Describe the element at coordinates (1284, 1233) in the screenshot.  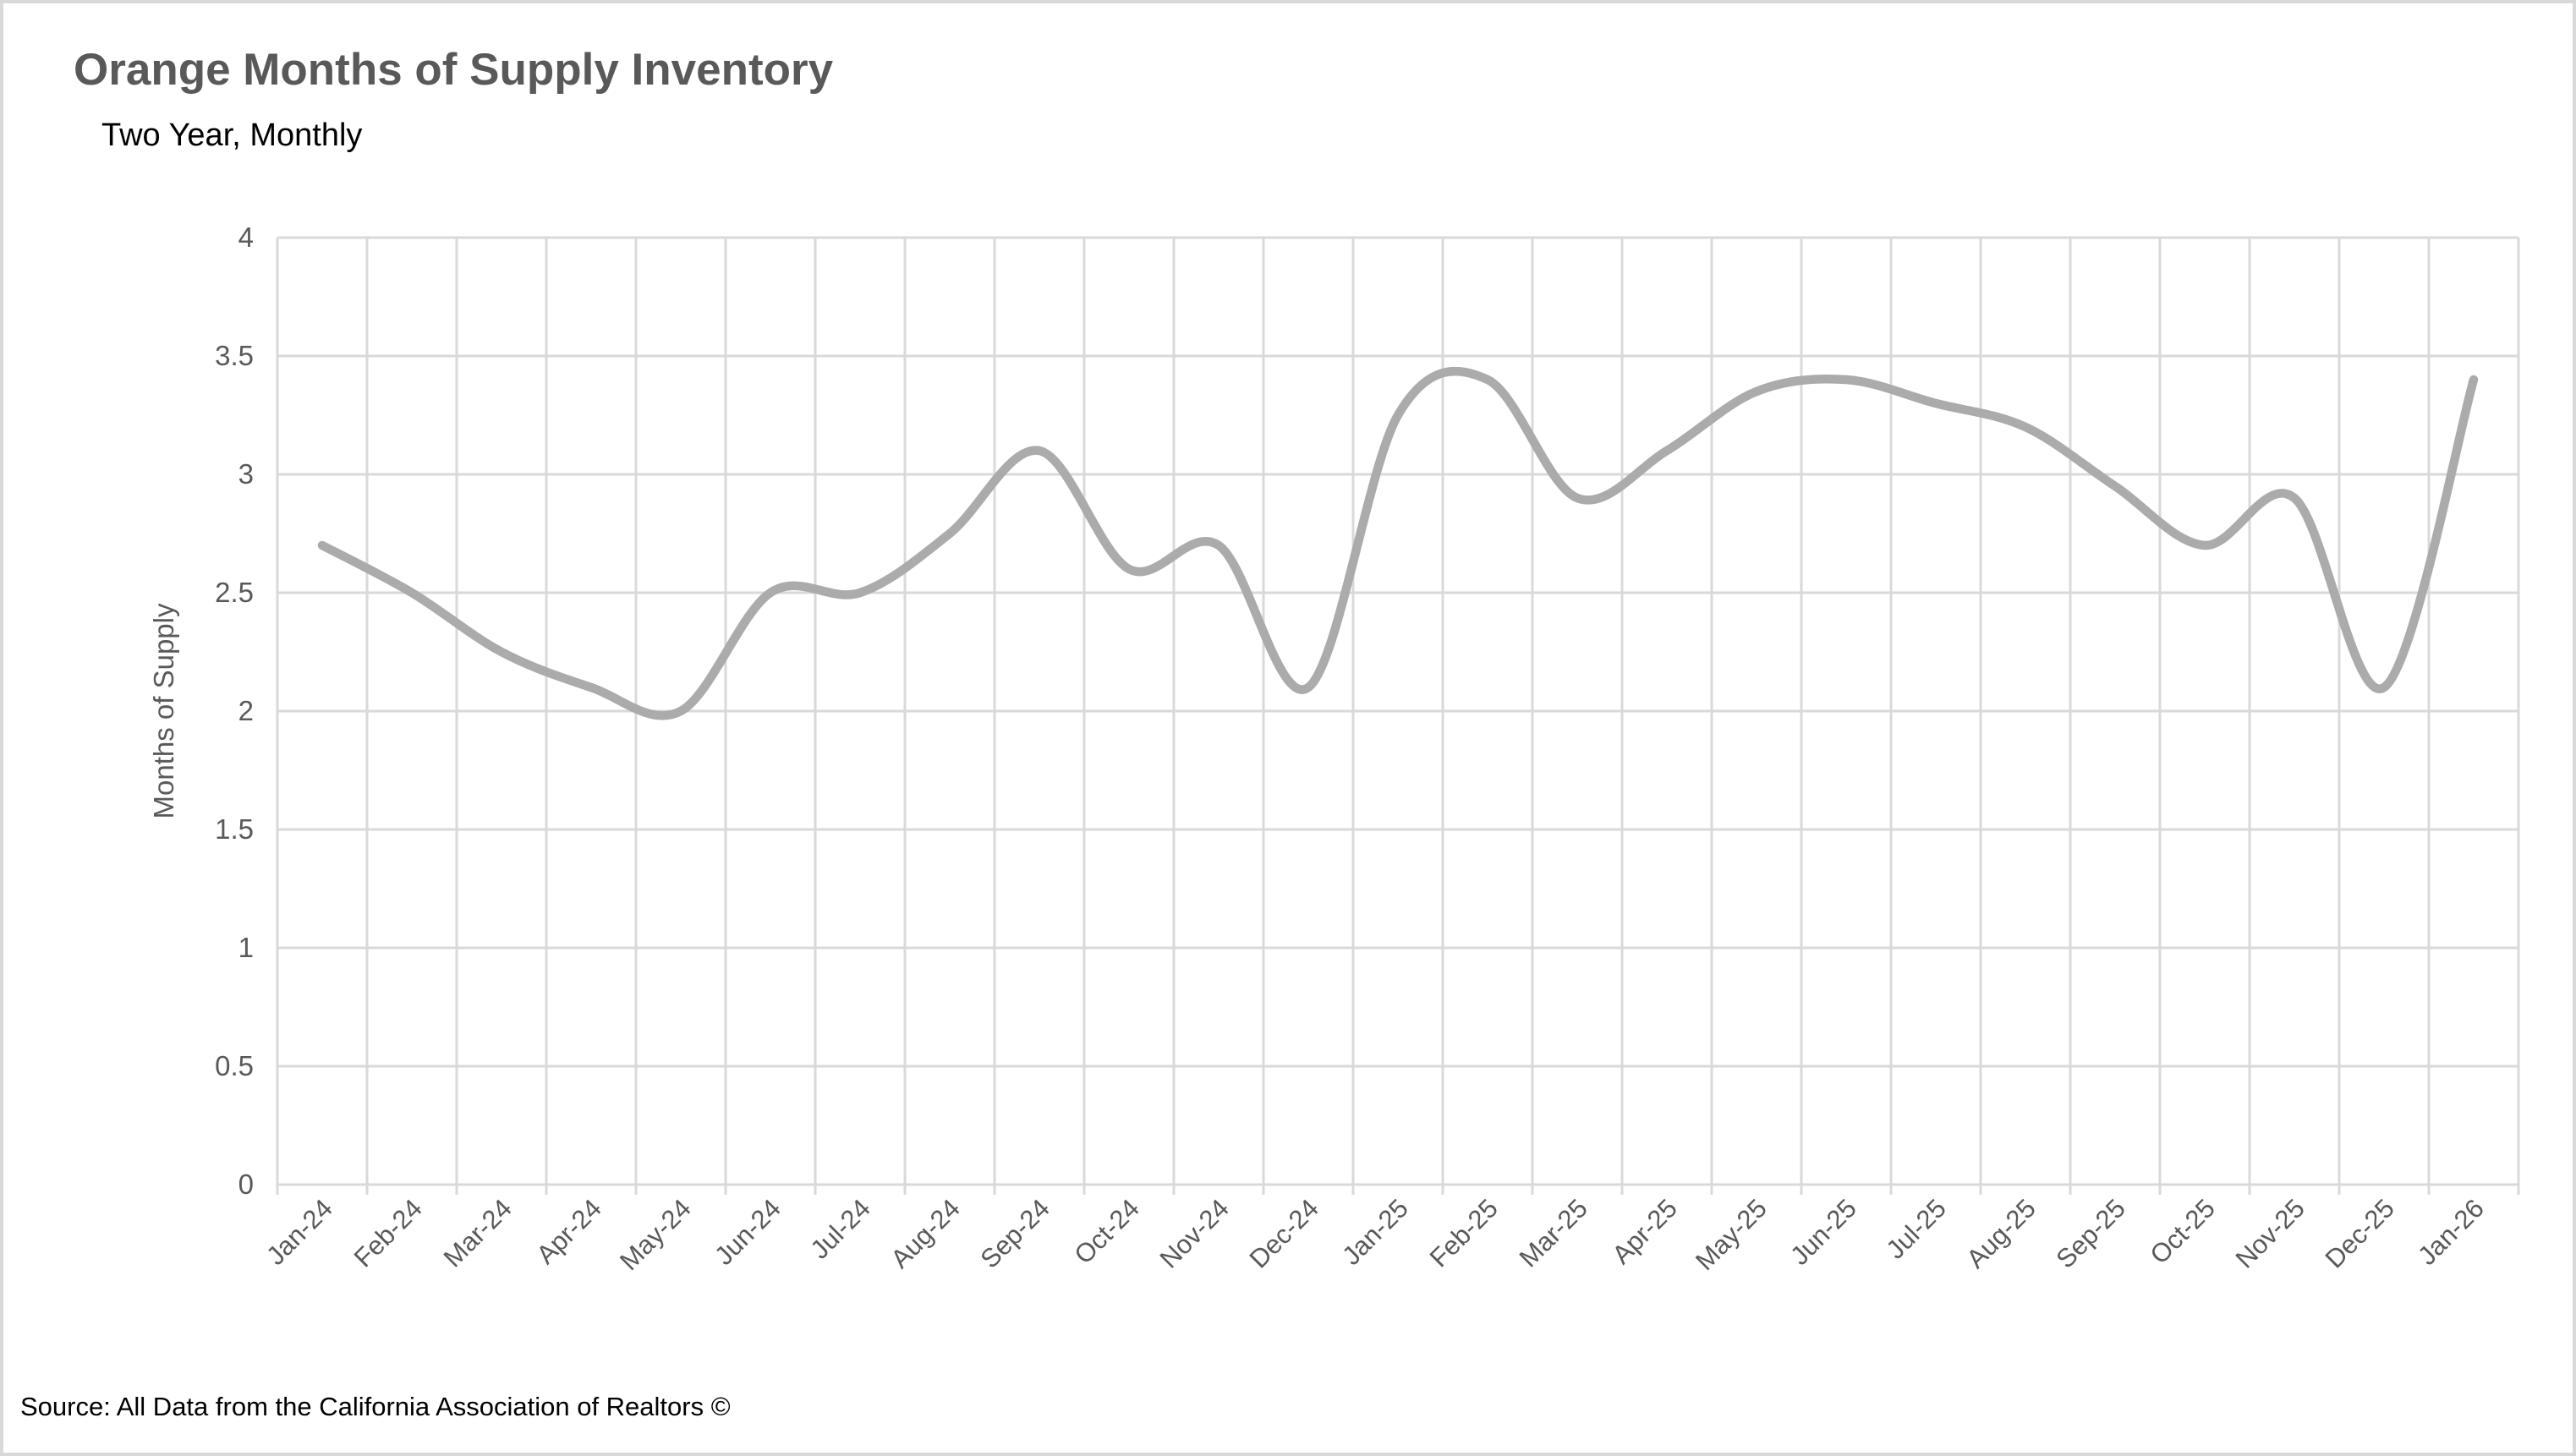
I see `x-tick-label: Dec-24` at that location.